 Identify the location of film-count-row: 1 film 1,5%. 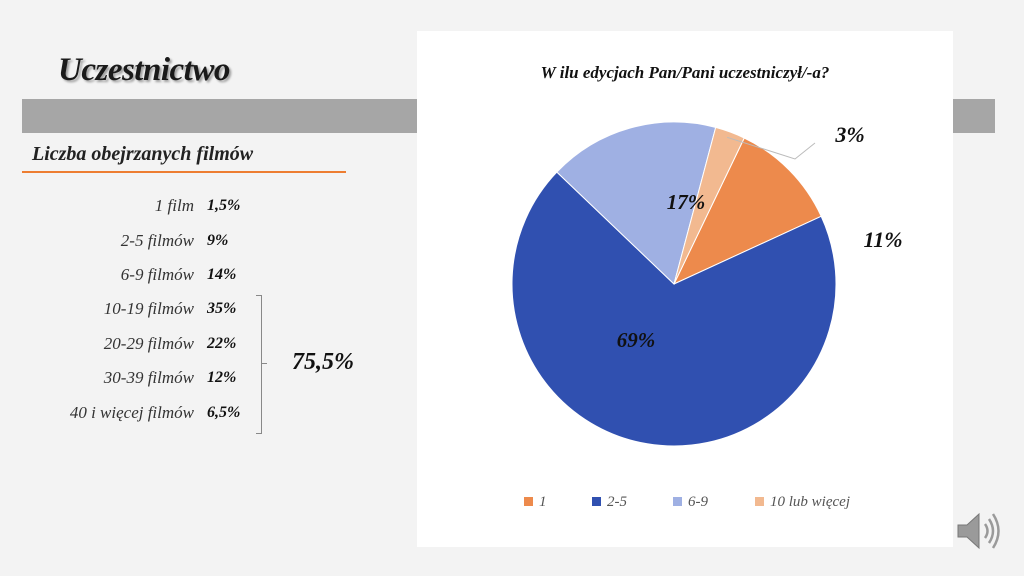
(130, 209).